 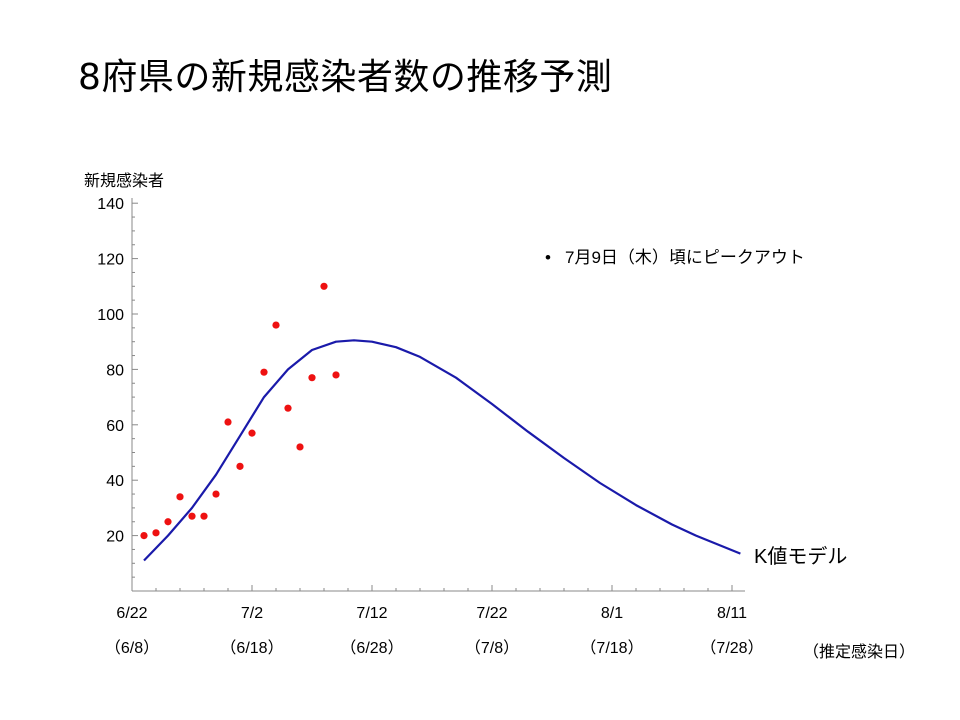 I want to click on x-tick-label: 8/11, so click(x=732, y=613).